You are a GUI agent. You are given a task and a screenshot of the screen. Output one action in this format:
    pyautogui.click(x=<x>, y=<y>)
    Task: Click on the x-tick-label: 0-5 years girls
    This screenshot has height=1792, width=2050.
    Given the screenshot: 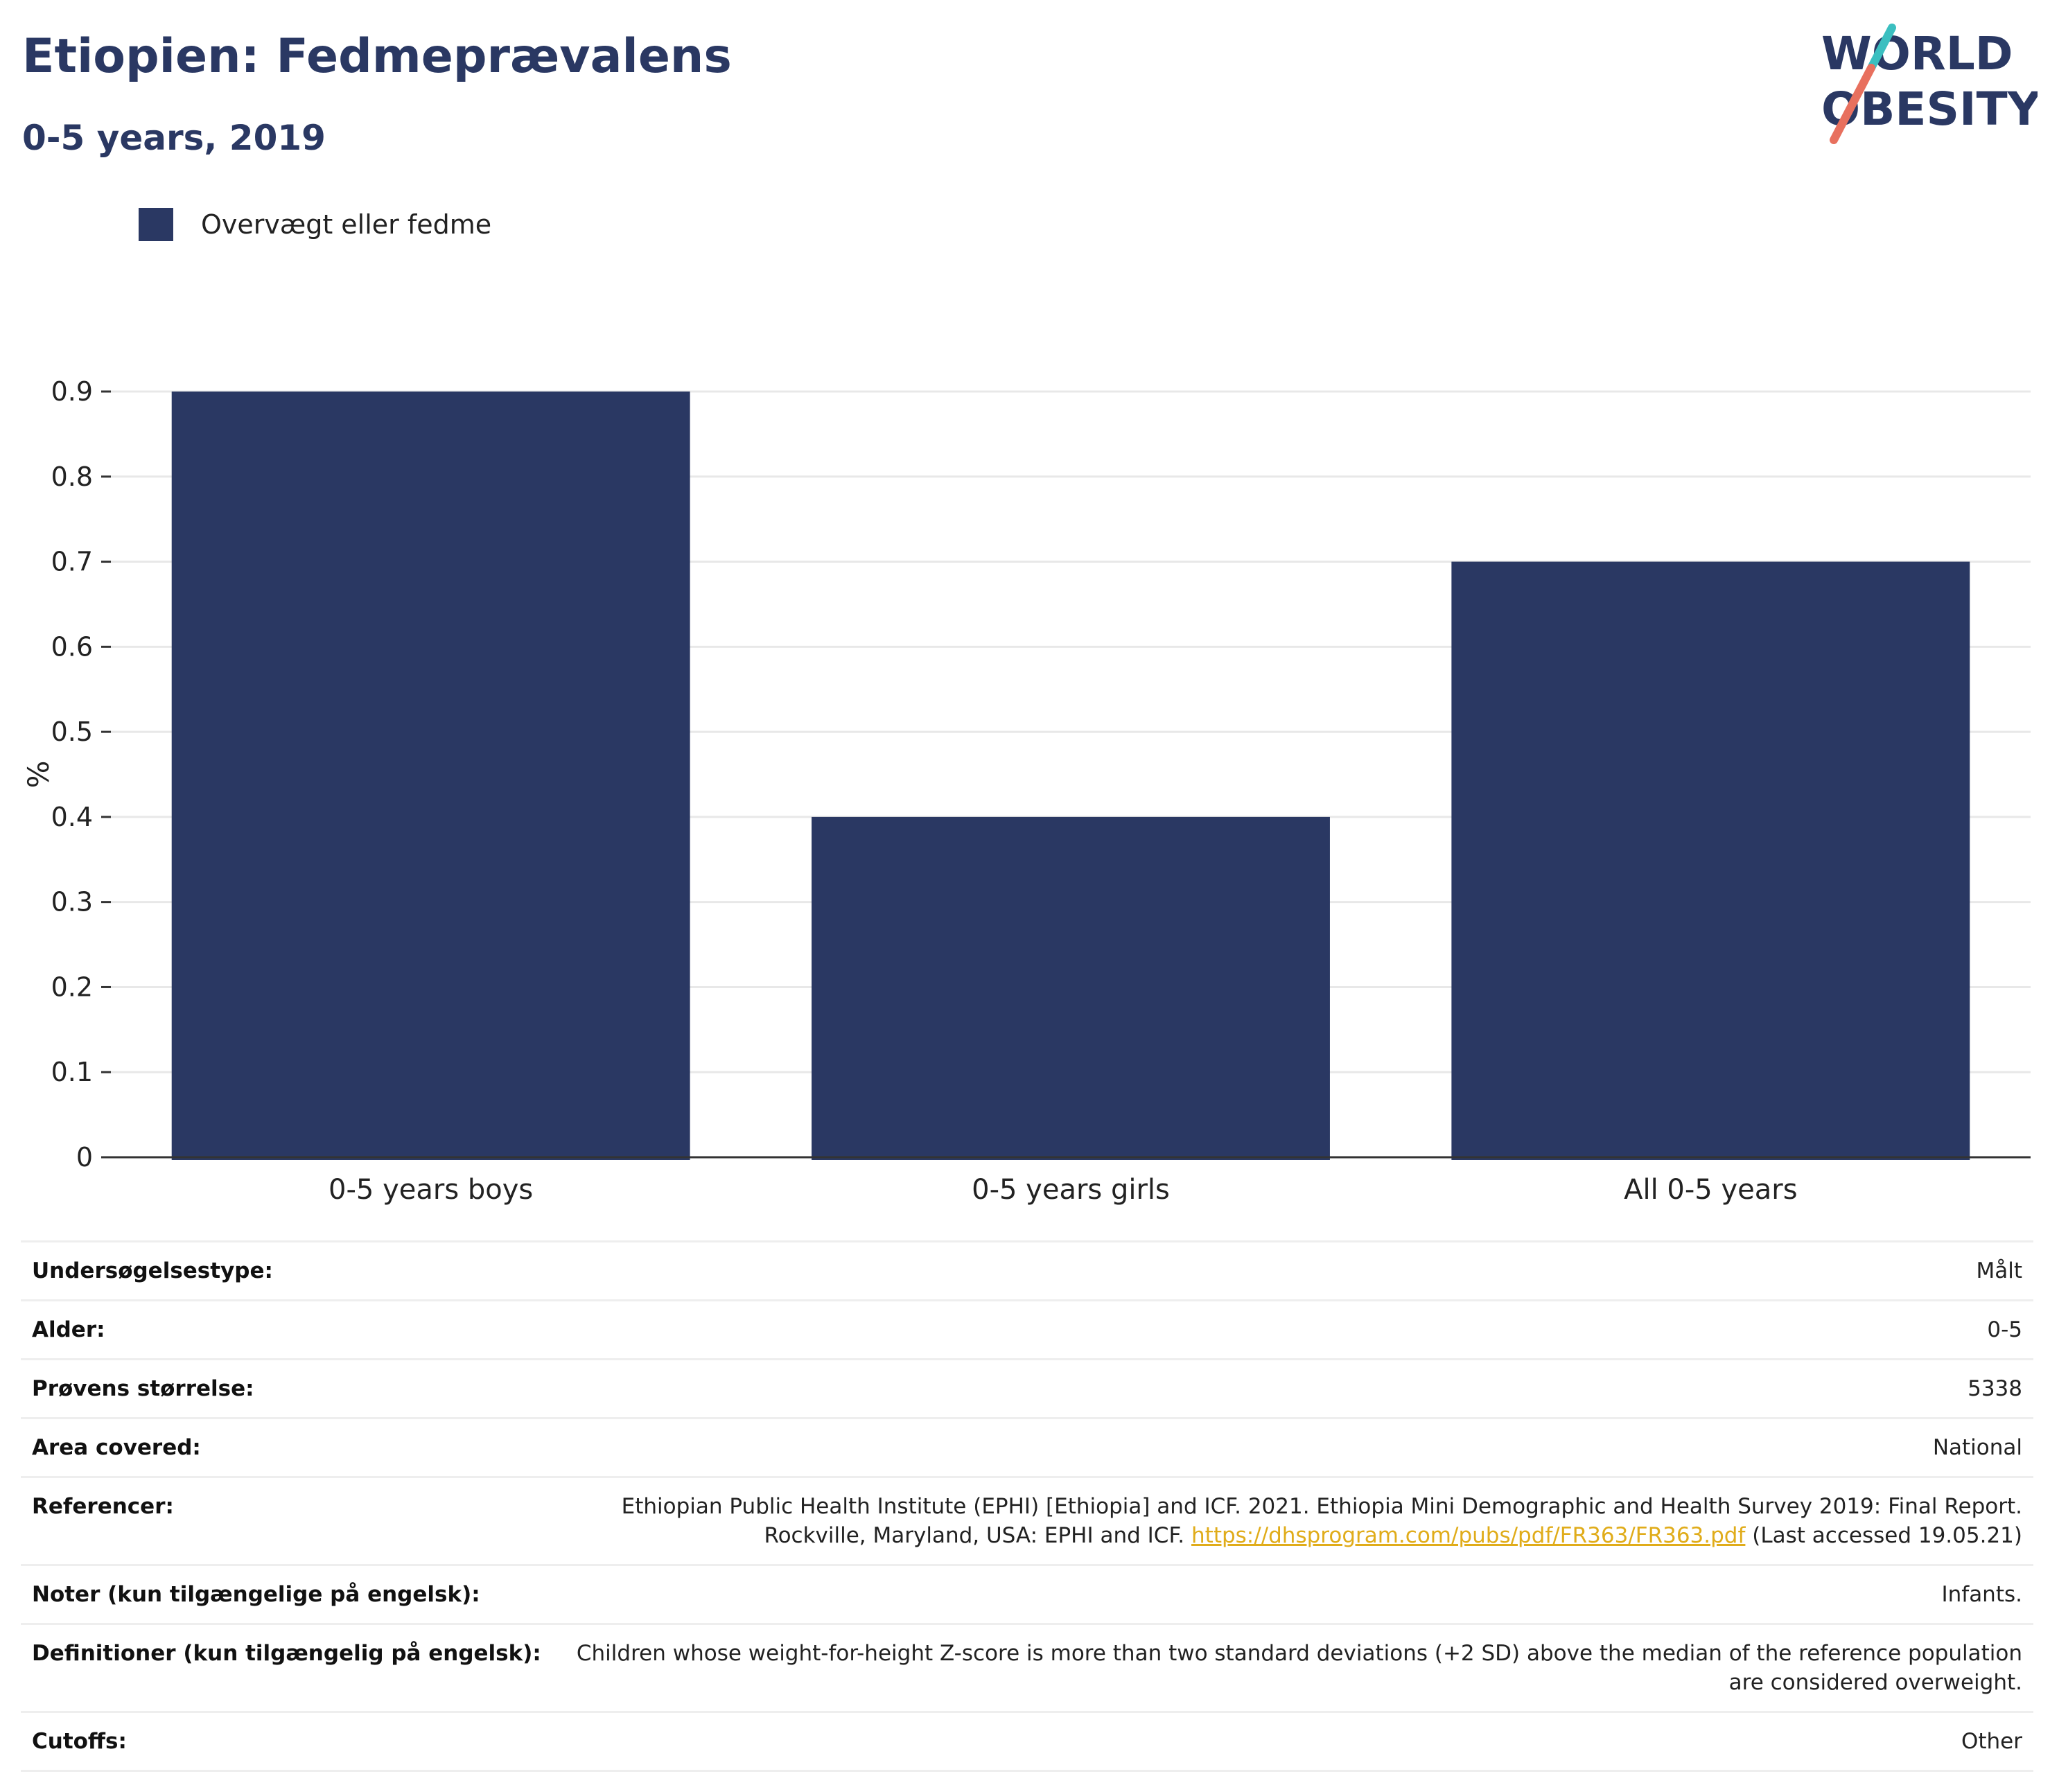 What is the action you would take?
    pyautogui.click(x=1071, y=1190)
    